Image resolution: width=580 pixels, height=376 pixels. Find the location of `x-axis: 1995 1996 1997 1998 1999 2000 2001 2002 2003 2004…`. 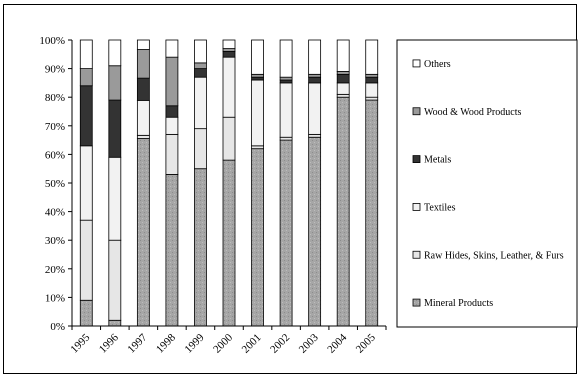

x-axis: 1995 1996 1997 1998 1999 2000 2001 2002 2003 2004… is located at coordinates (227, 340).